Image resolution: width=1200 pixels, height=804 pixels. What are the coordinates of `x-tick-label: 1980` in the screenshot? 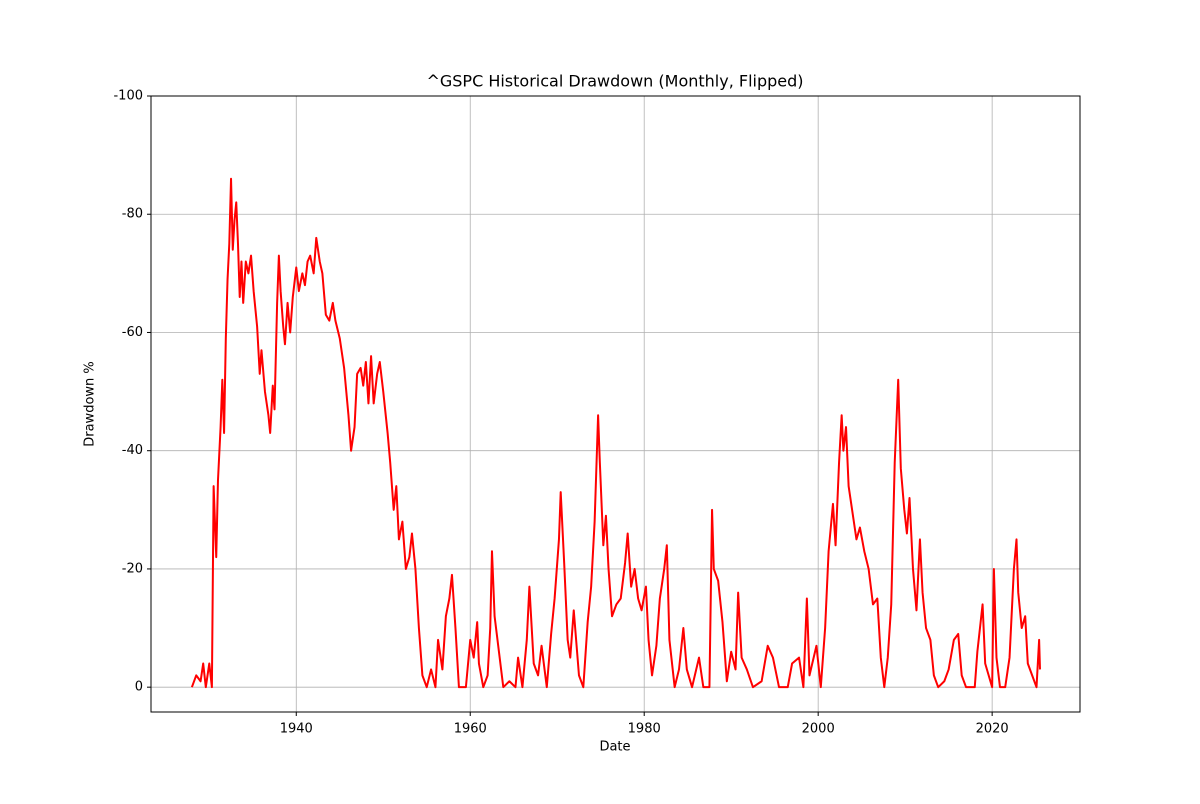 It's located at (644, 729).